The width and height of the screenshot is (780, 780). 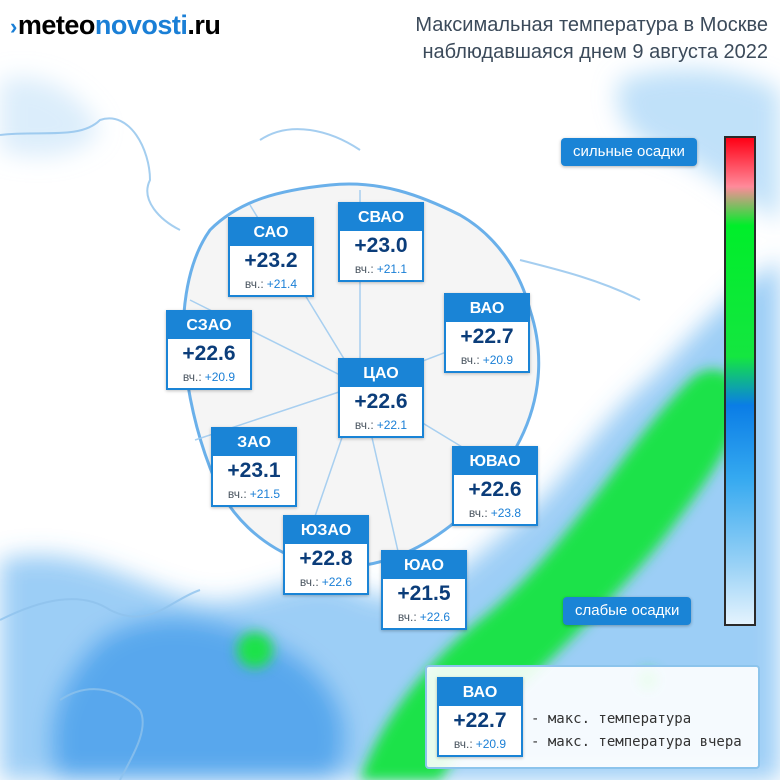 I want to click on district-card-svao: СВАО +23.0 вч.: +21.1, so click(x=381, y=242).